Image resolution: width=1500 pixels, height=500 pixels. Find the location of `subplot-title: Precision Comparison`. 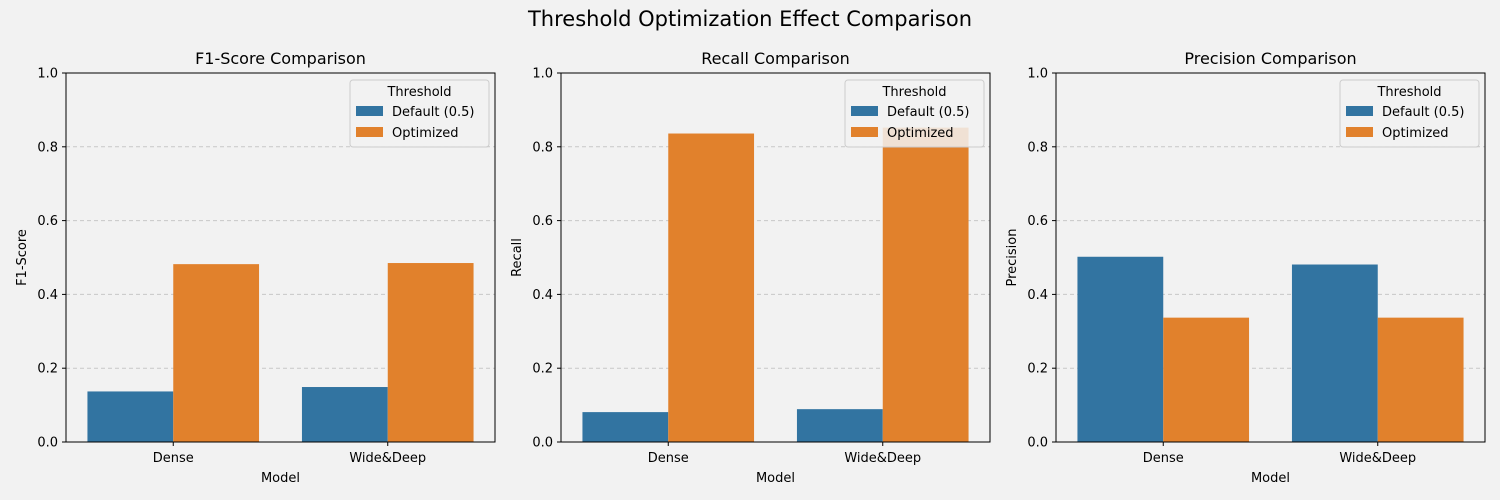

subplot-title: Precision Comparison is located at coordinates (1270, 58).